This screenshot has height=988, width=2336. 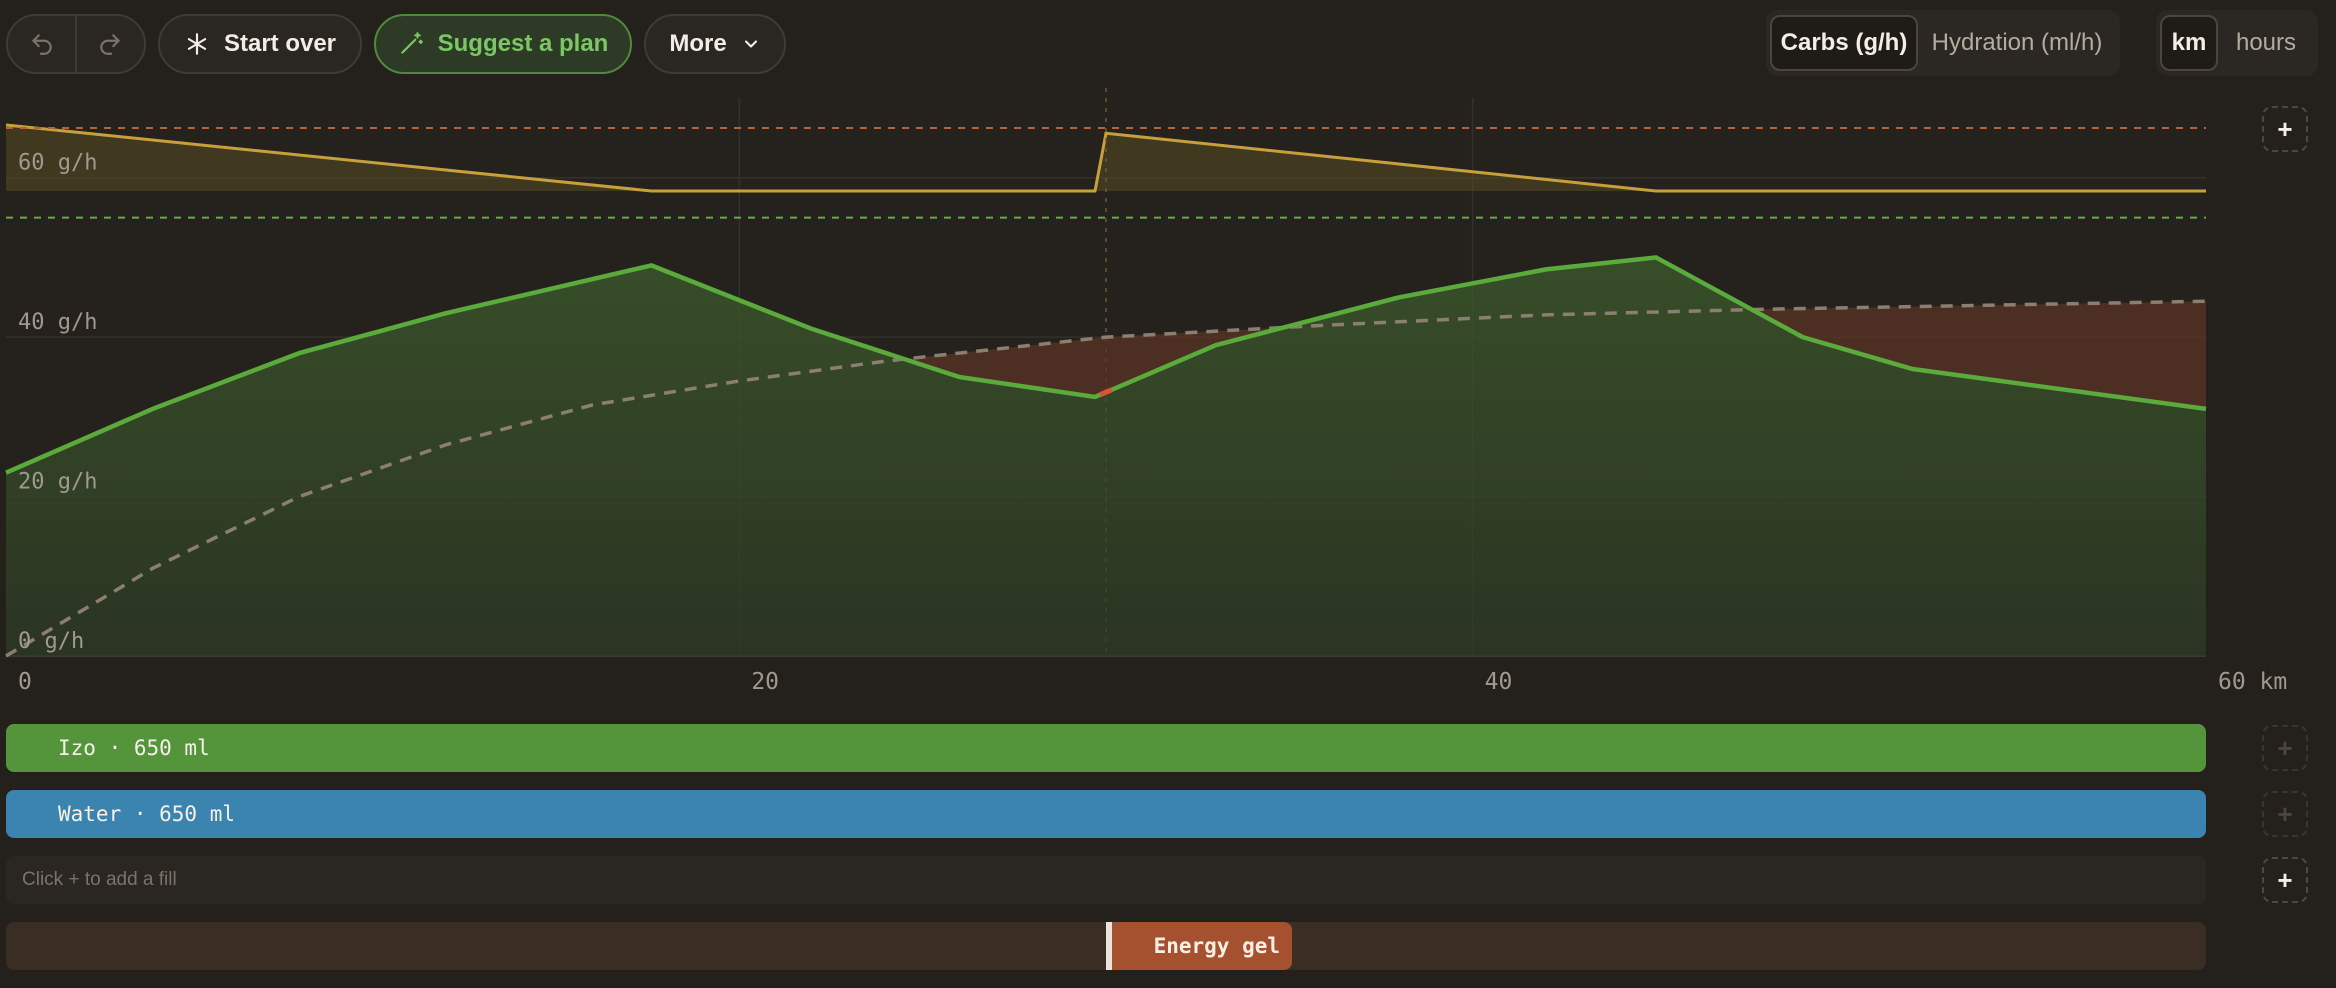 I want to click on x-tick-label: 60 km, so click(x=2252, y=682).